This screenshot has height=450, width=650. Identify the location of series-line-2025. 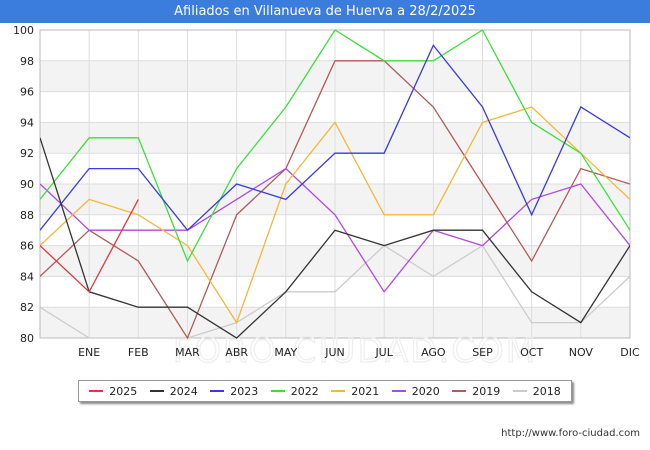
(89, 246).